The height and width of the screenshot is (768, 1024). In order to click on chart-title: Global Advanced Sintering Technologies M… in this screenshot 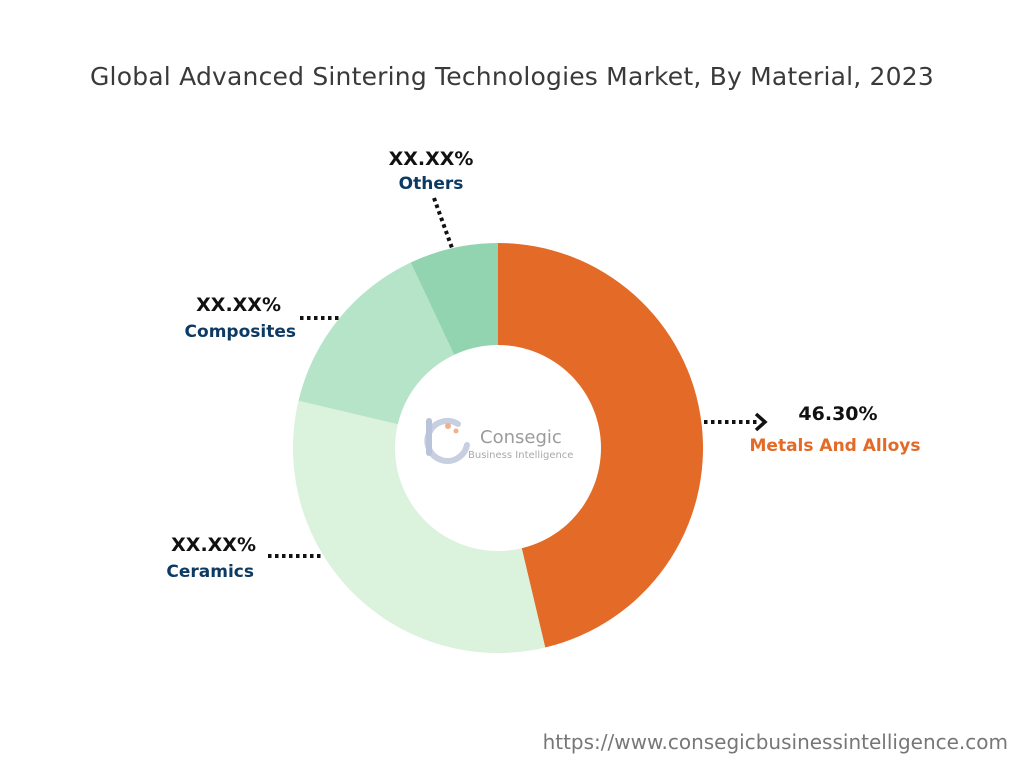, I will do `click(511, 76)`.